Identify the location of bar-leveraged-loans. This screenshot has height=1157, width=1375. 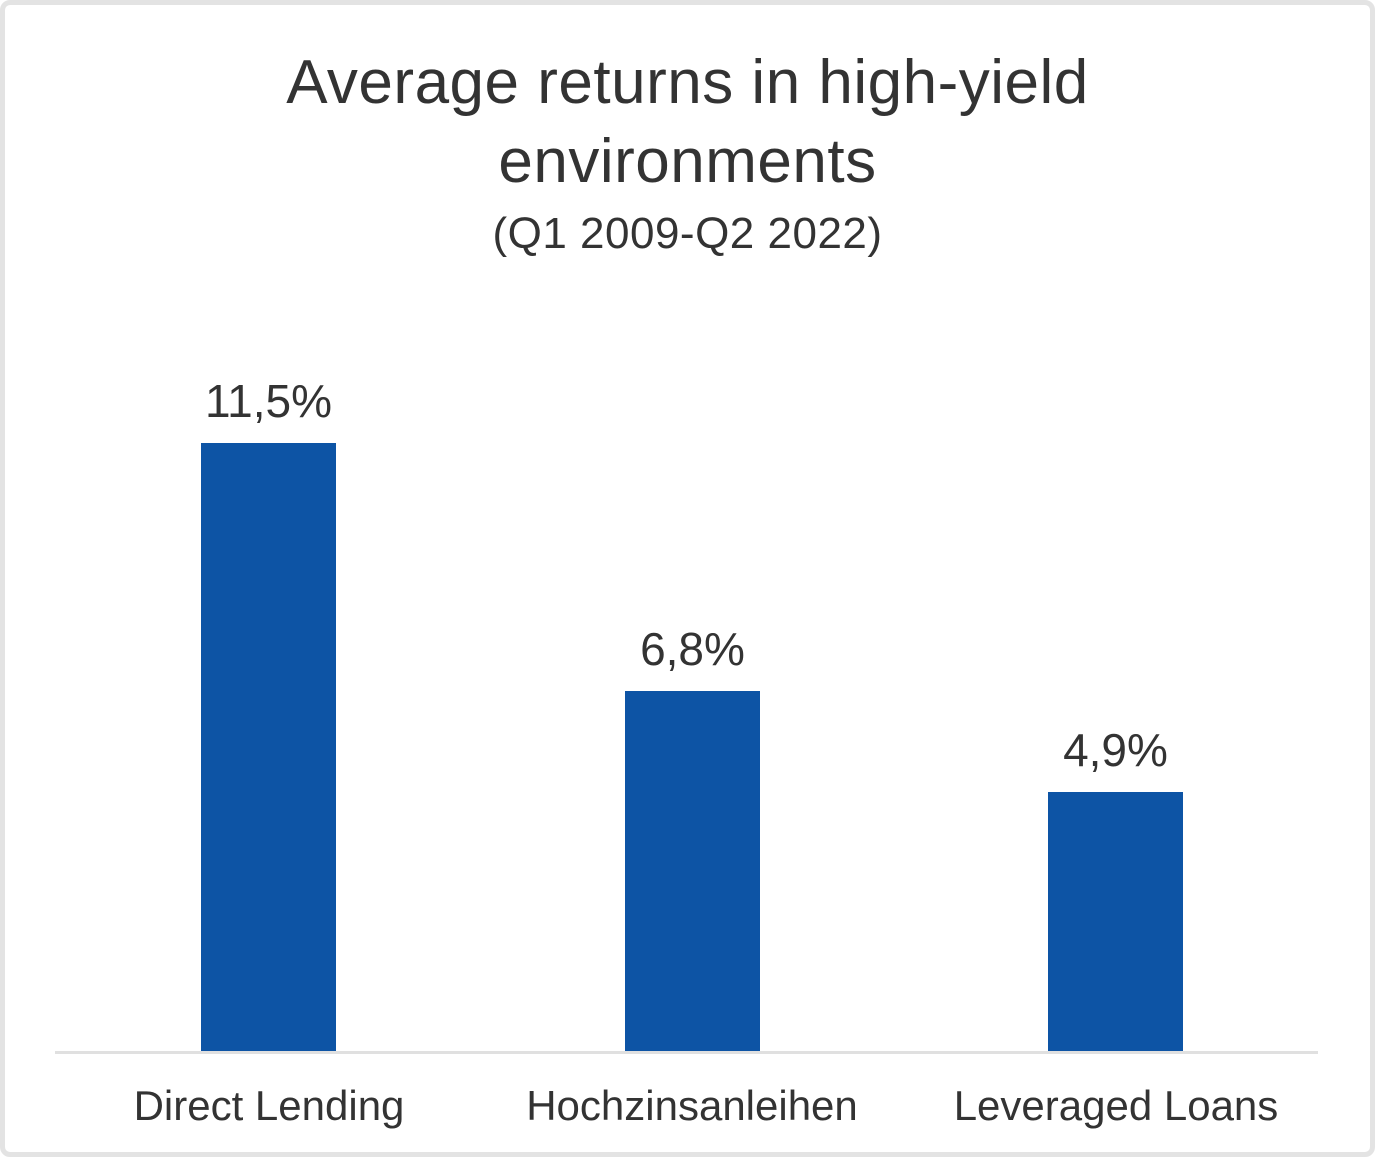
(1115, 921).